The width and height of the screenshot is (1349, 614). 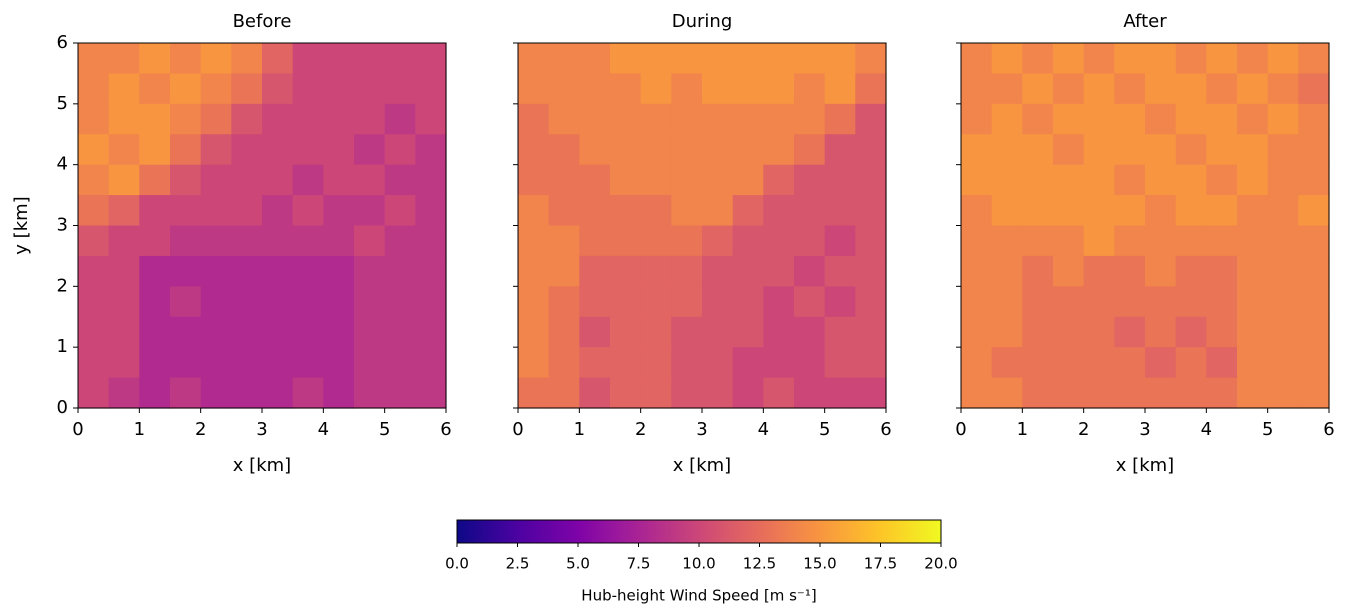 What do you see at coordinates (517, 429) in the screenshot?
I see `x-tick-label: 0` at bounding box center [517, 429].